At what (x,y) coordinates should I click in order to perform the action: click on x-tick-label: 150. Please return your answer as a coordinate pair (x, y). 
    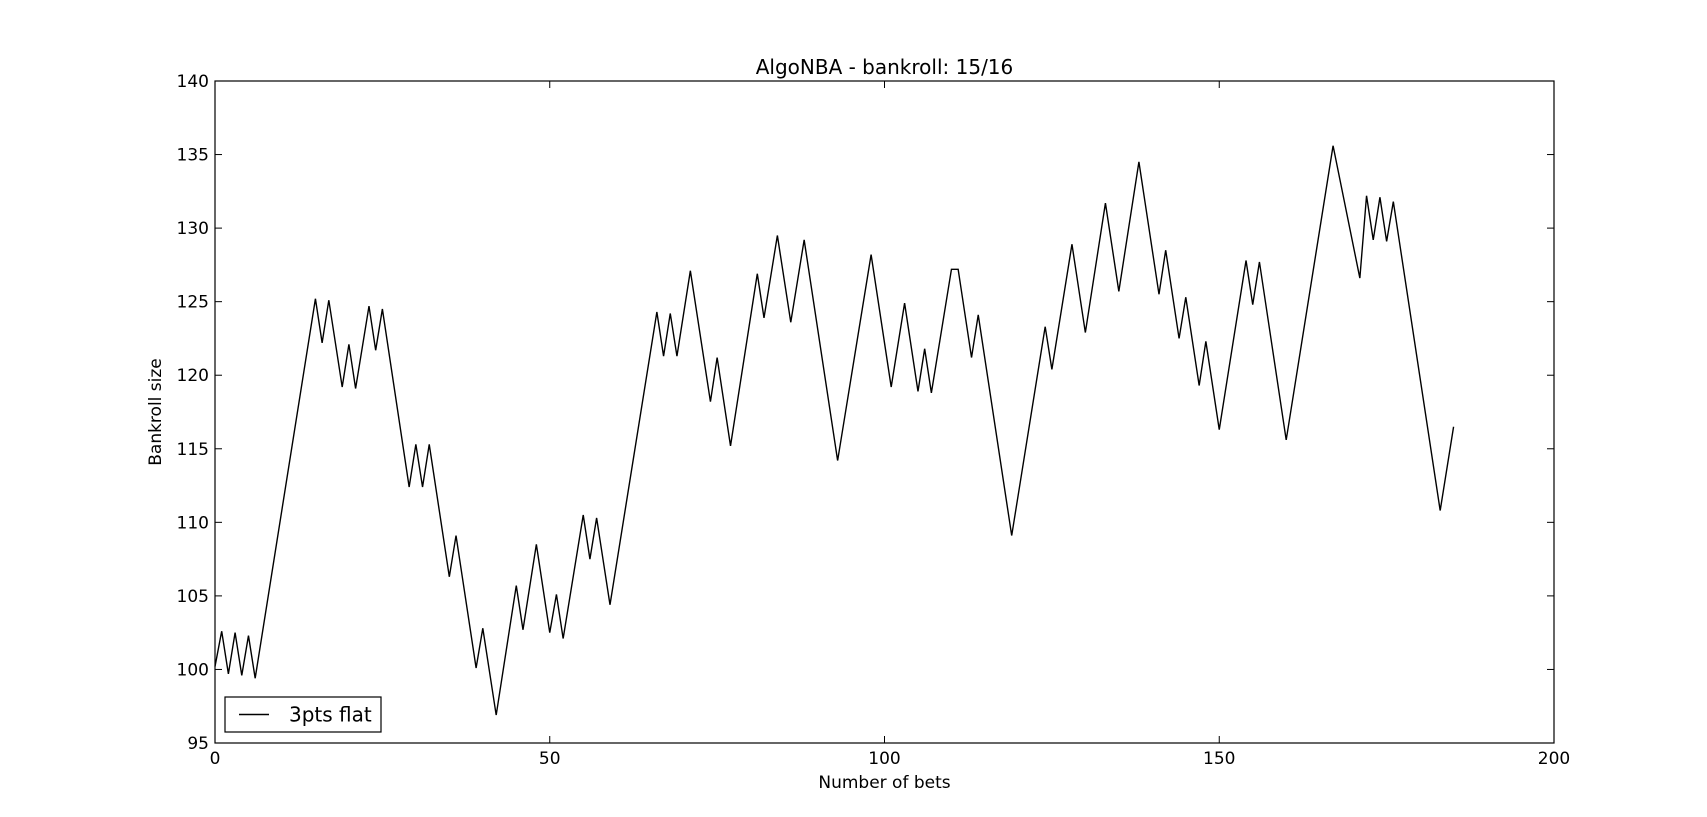
    Looking at the image, I should click on (1219, 759).